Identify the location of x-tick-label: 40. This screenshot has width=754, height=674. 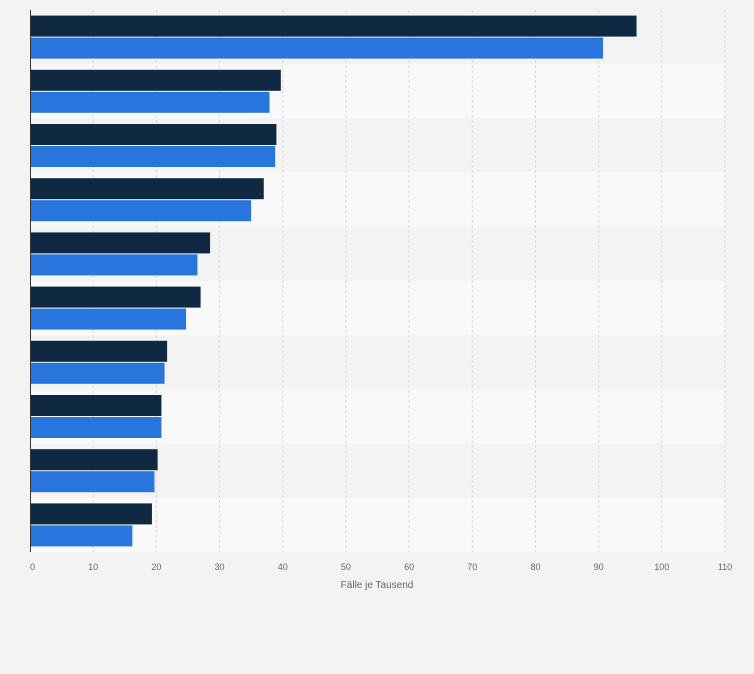
(283, 567).